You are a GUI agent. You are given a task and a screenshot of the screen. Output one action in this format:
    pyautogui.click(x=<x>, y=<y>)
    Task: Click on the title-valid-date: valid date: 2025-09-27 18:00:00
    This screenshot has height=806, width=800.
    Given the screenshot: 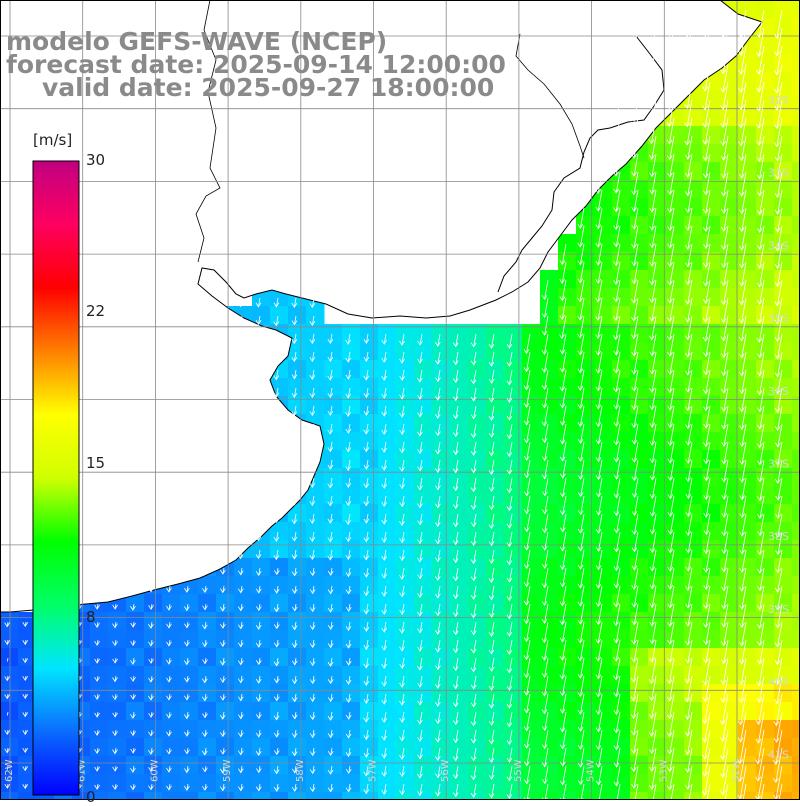 What is the action you would take?
    pyautogui.click(x=268, y=87)
    